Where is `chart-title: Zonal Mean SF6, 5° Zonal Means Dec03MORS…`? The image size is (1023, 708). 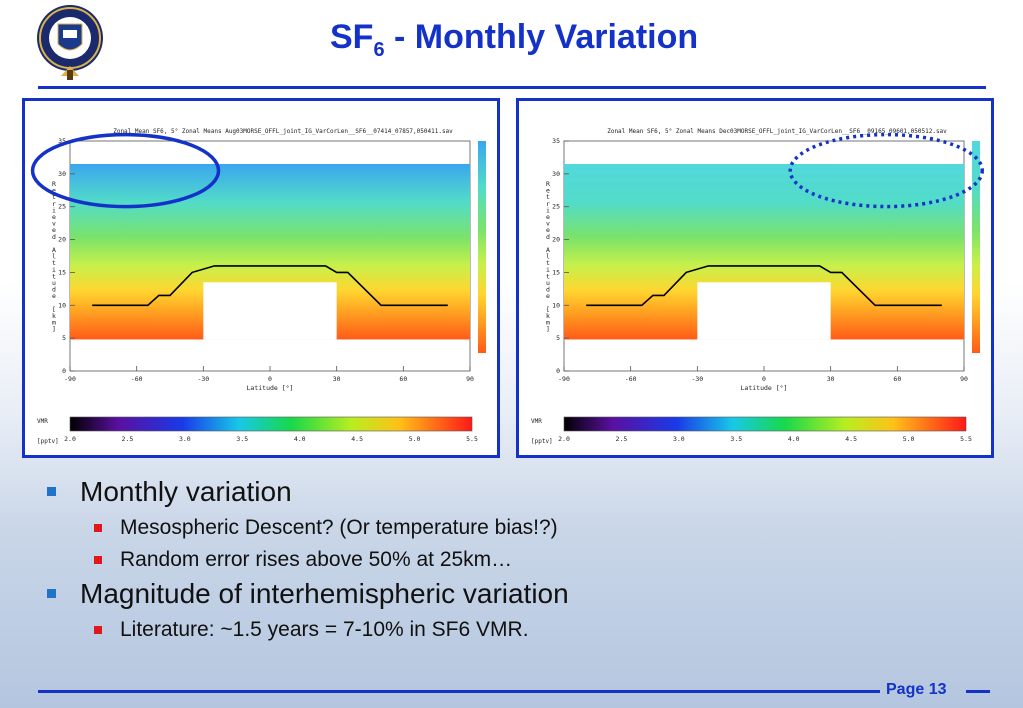 chart-title: Zonal Mean SF6, 5° Zonal Means Dec03MORS… is located at coordinates (777, 131).